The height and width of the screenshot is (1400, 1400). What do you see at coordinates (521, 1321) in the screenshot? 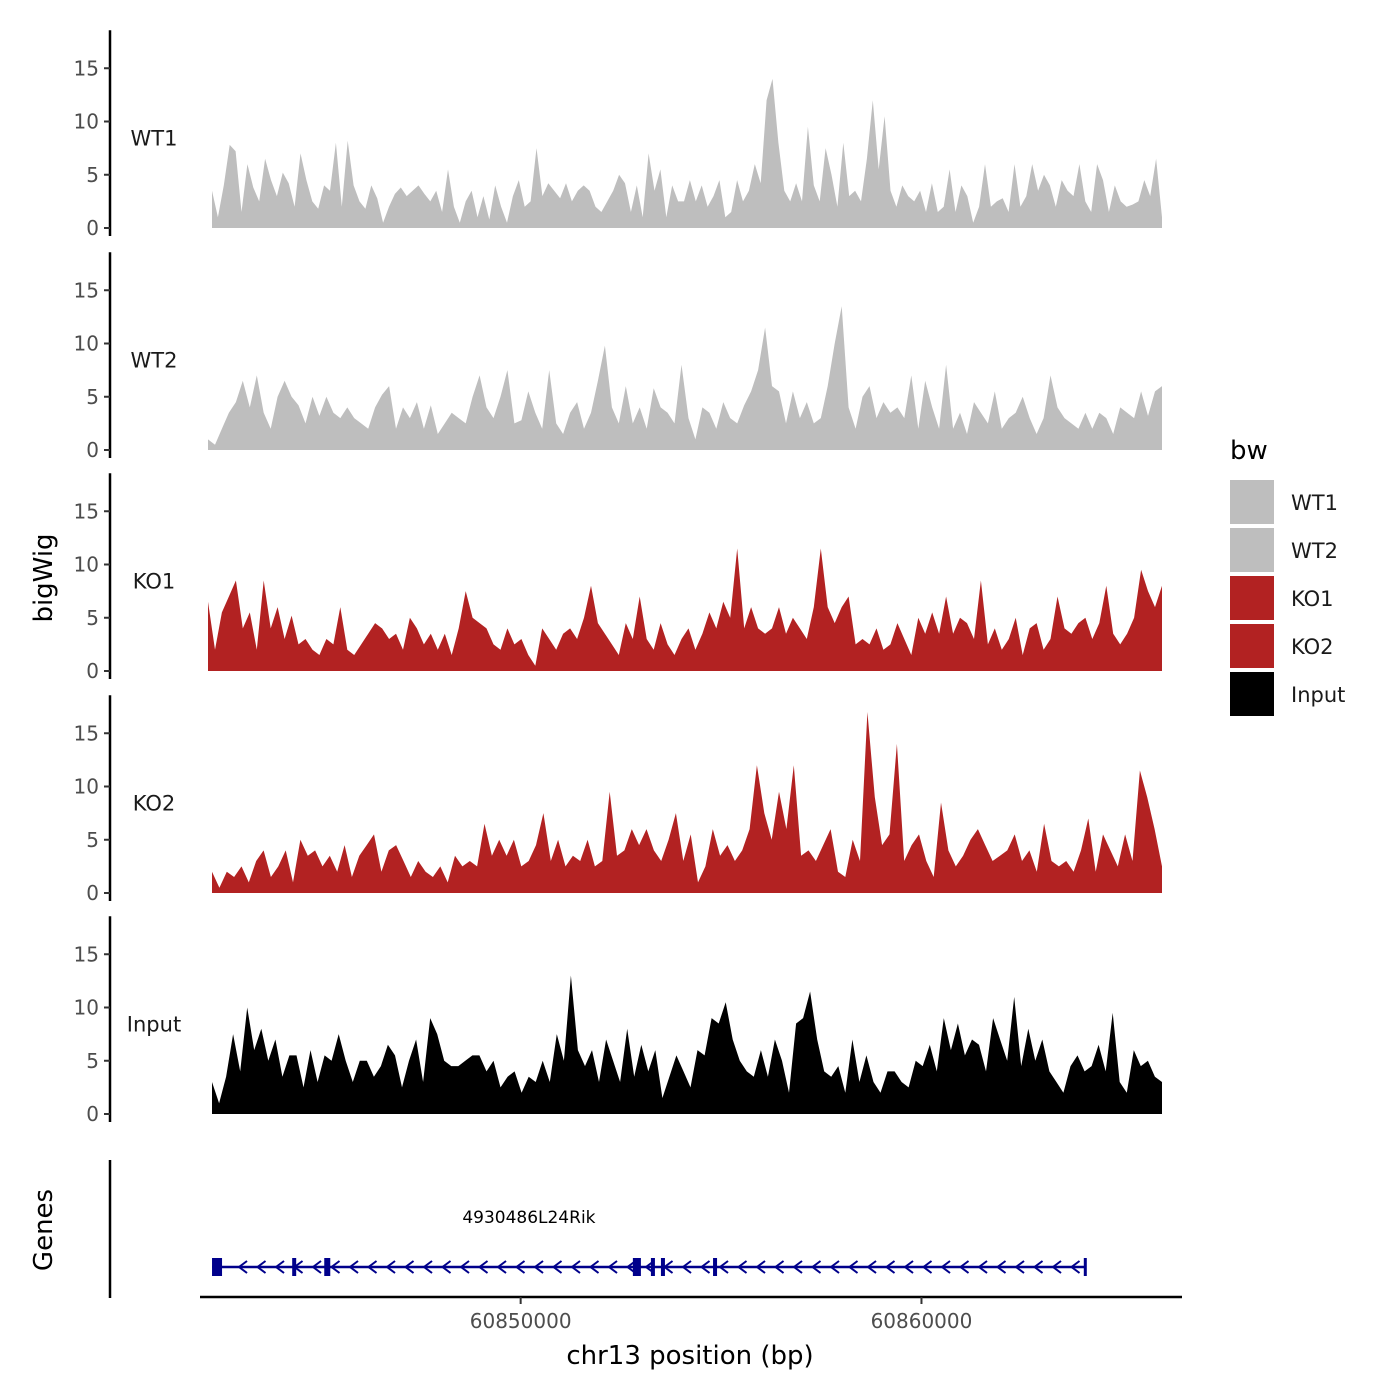
I see `x-tick-label: 60850000` at bounding box center [521, 1321].